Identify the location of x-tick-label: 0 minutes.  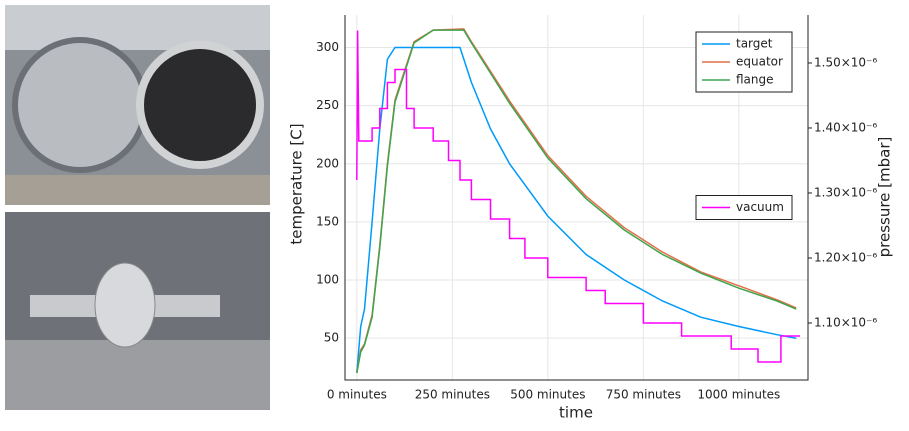
(357, 395).